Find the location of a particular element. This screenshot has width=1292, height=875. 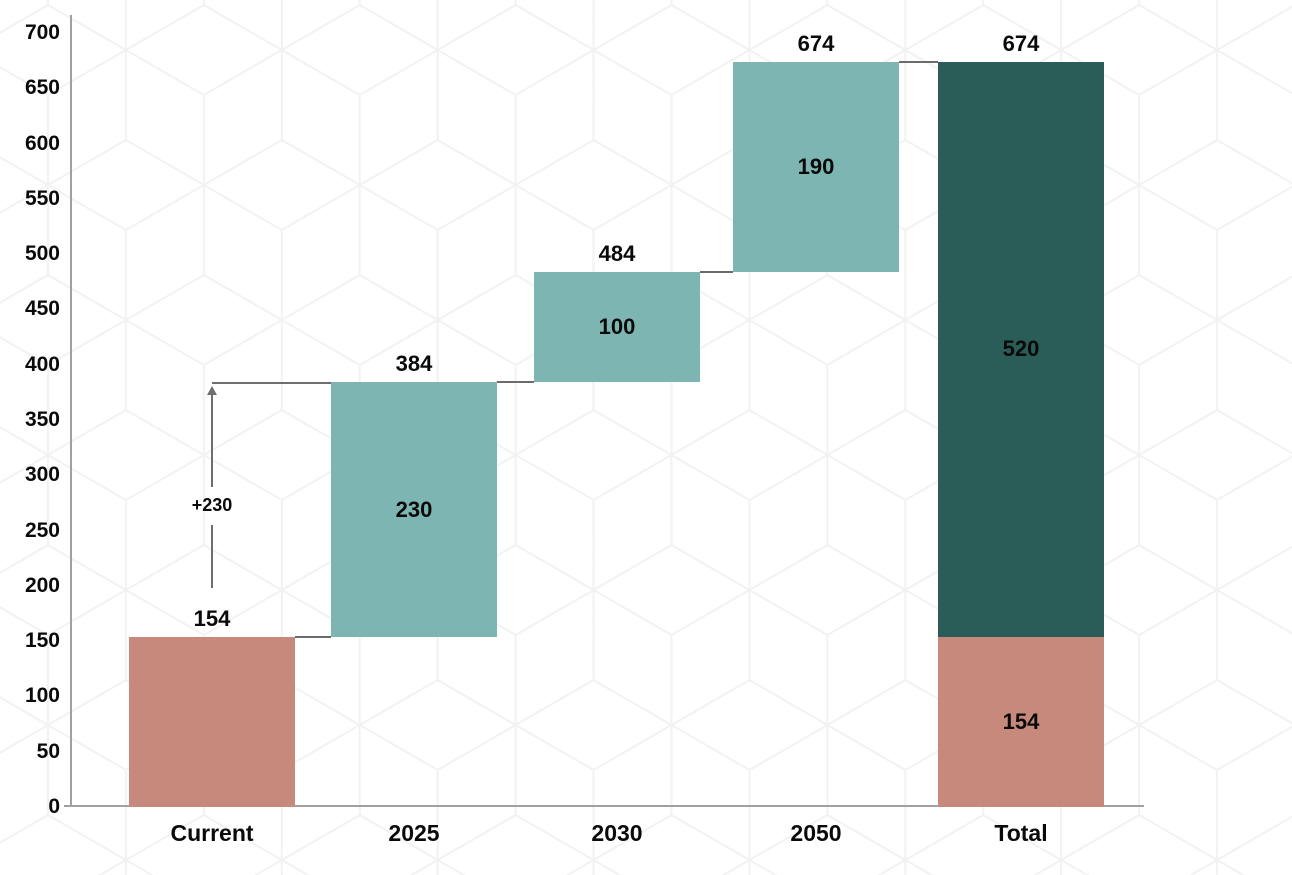

annotation-arrow-lower is located at coordinates (212, 556).